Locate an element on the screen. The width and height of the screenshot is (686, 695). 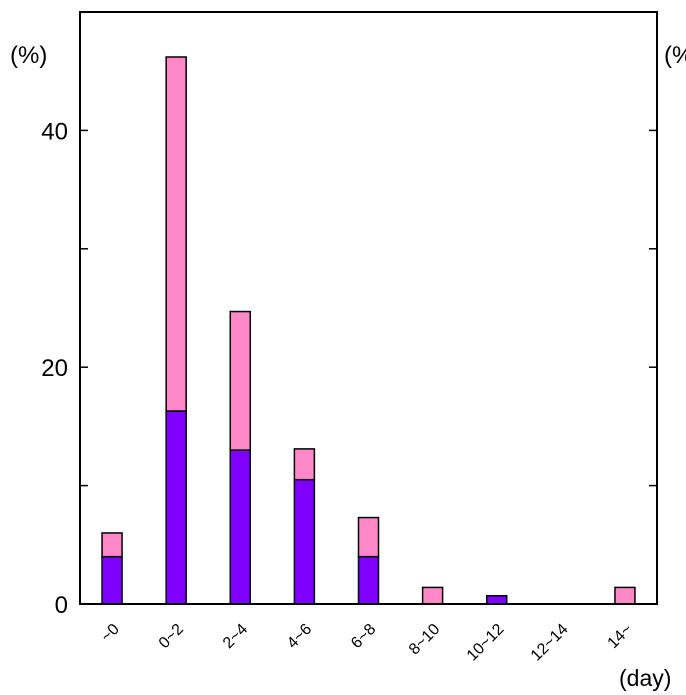
bar-segment-series-2-~0 is located at coordinates (112, 545).